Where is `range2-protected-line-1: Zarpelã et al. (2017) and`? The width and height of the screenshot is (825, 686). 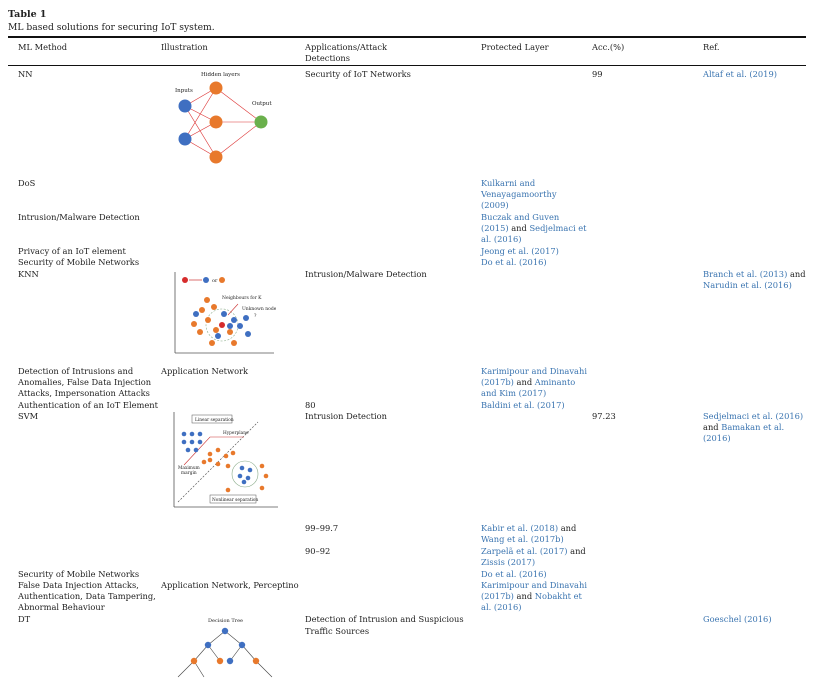
range2-protected-line-1: Zarpelã et al. (2017) and is located at coordinates (533, 551).